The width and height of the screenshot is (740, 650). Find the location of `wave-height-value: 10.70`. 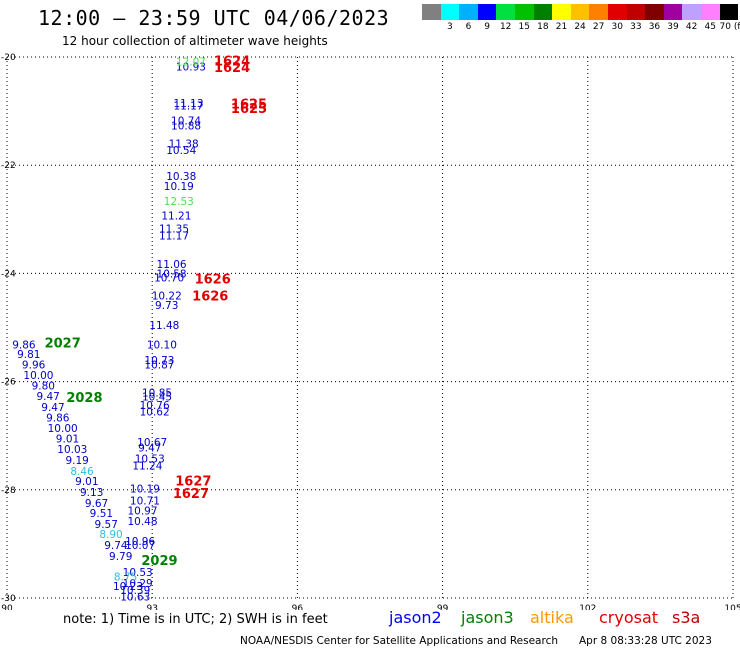

wave-height-value: 10.70 is located at coordinates (169, 279).